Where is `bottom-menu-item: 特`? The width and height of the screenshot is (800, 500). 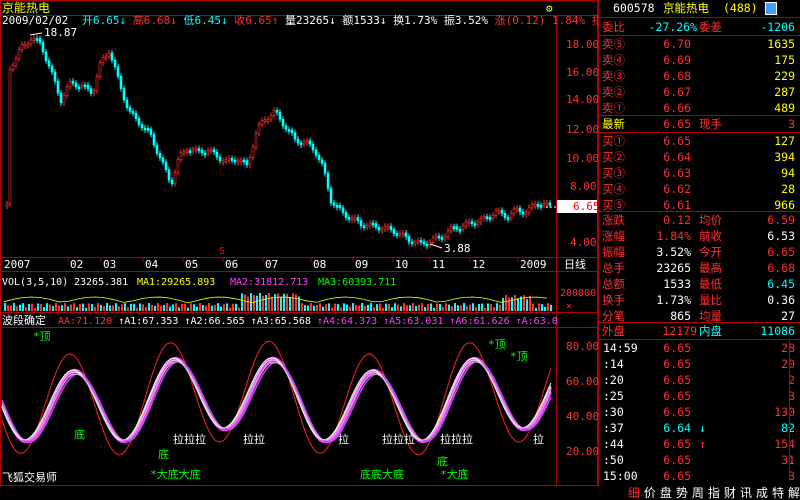 bottom-menu-item: 特 is located at coordinates (777, 493).